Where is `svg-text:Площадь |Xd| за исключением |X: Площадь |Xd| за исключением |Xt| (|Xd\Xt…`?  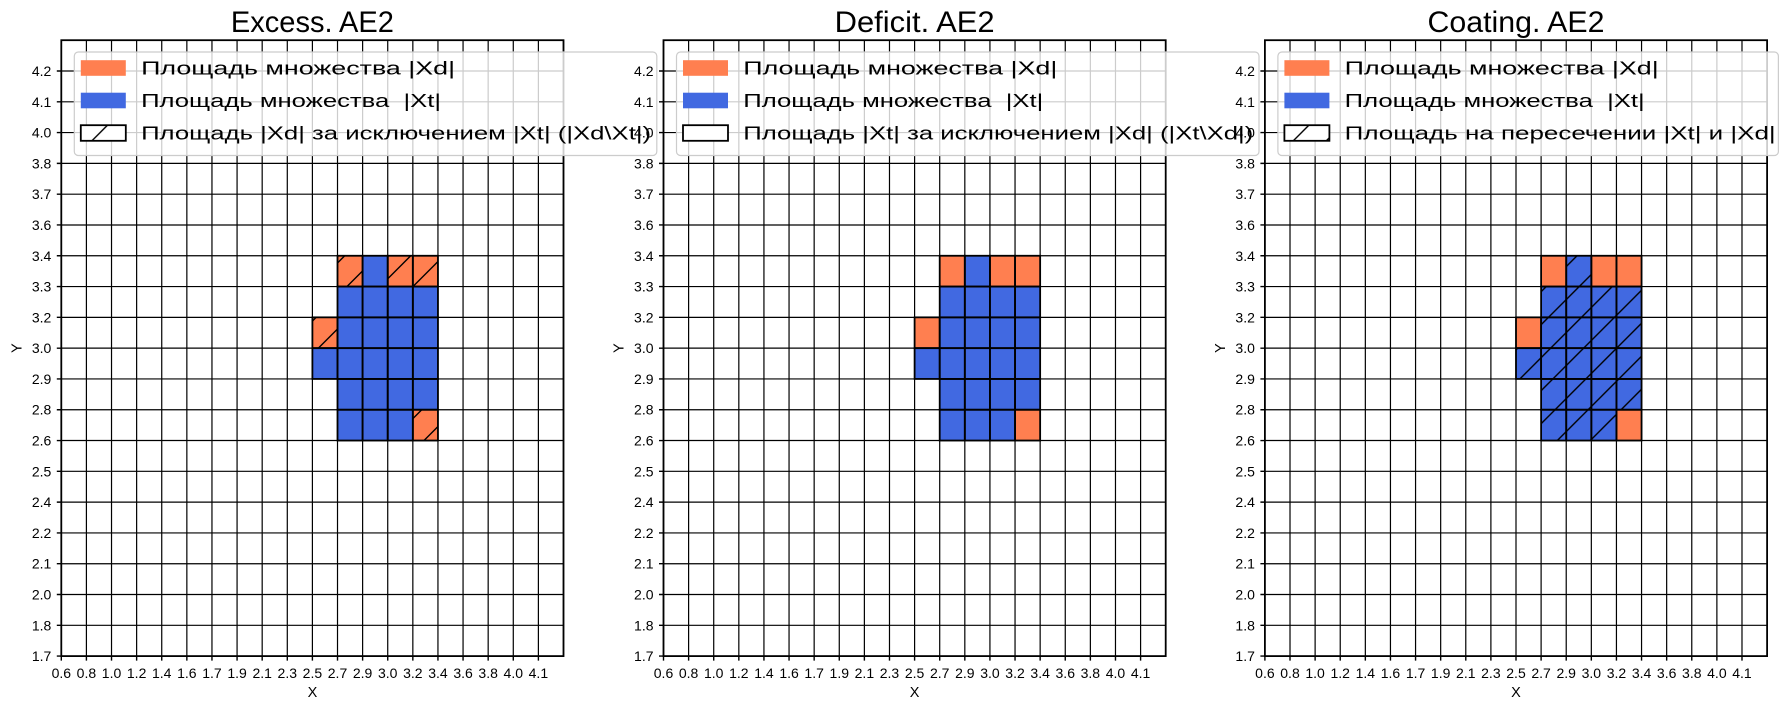
svg-text:Площадь |Xd| за исключением |X: Площадь |Xd| за исключением |Xt| (|Xd\Xt… is located at coordinates (396, 133).